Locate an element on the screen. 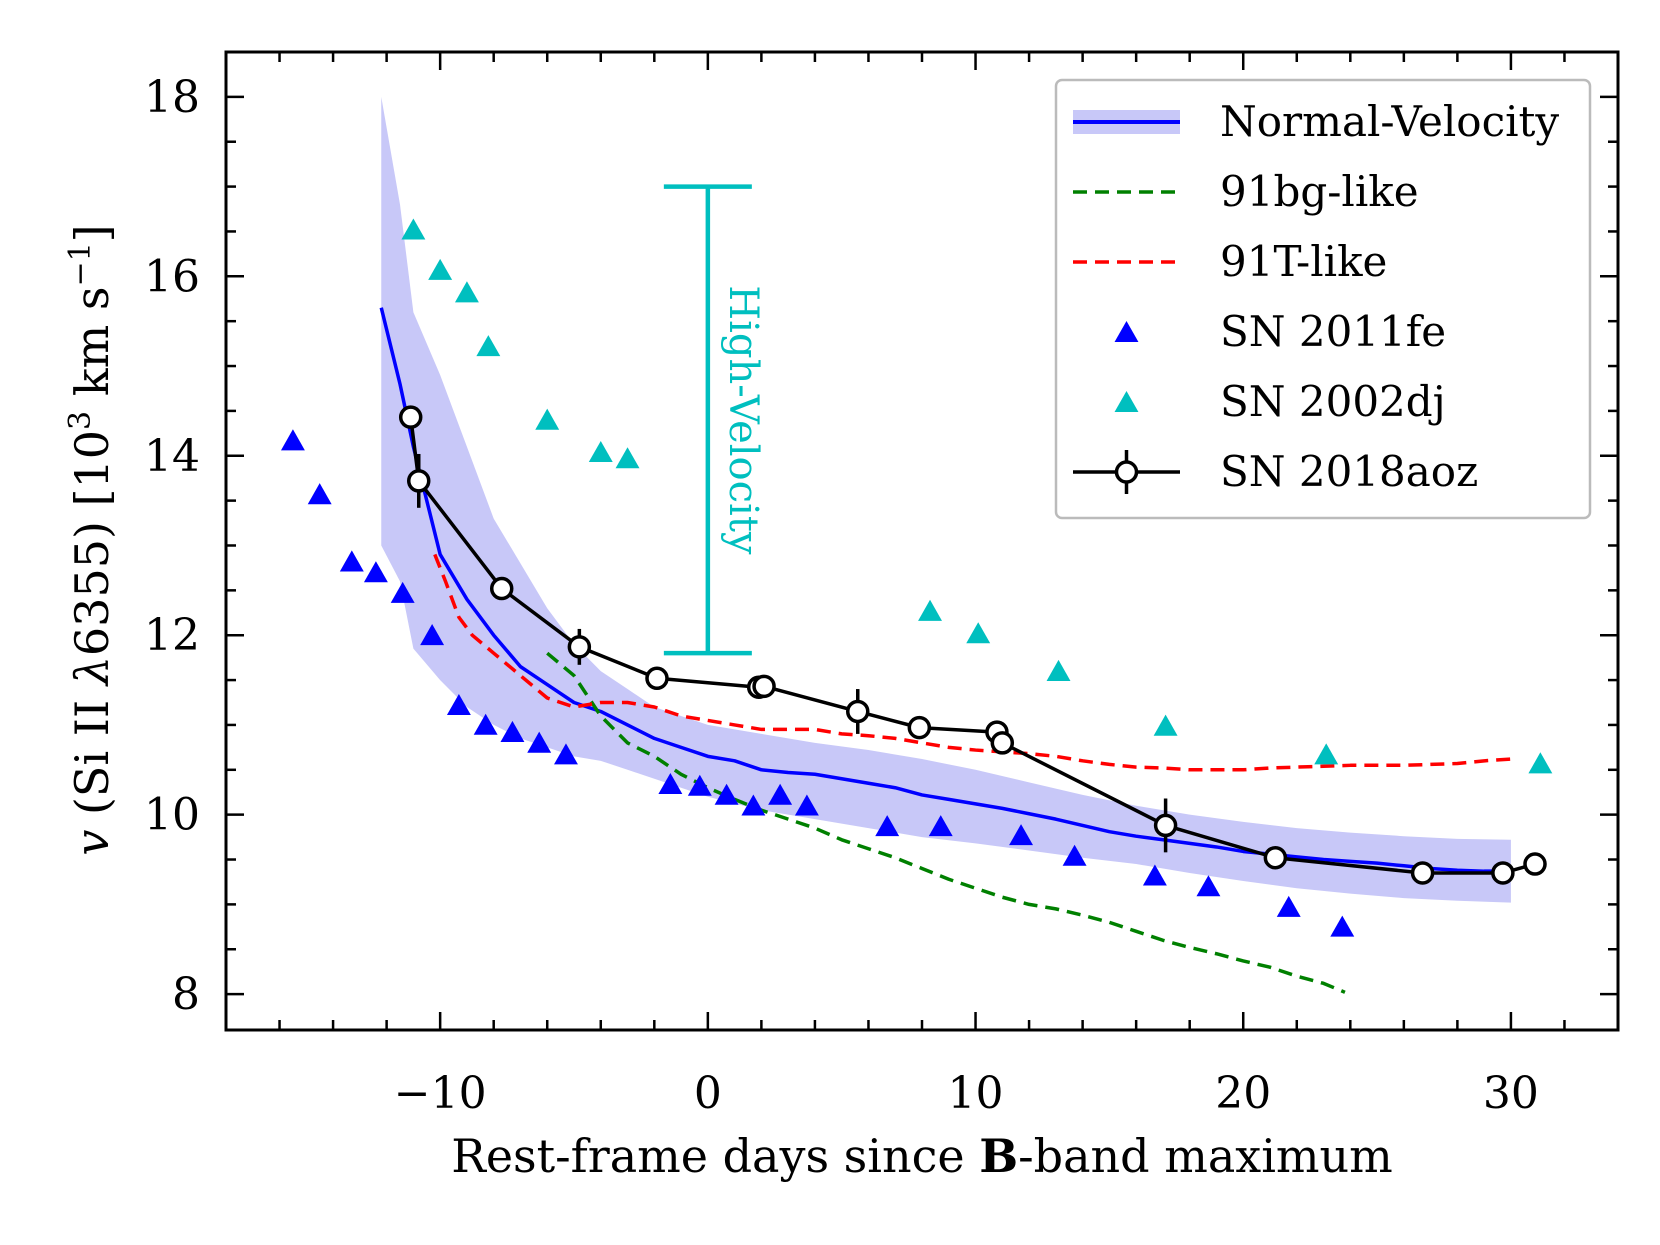  x-tick-label: 10 is located at coordinates (976, 1093).